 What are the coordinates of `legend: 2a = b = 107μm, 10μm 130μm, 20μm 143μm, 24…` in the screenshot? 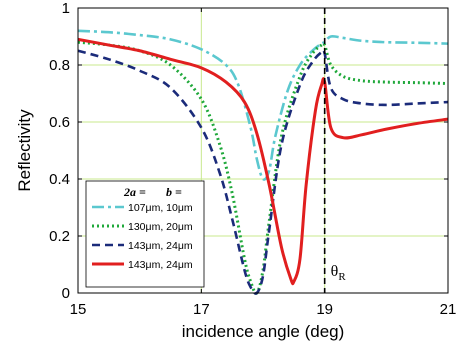 It's located at (145, 234).